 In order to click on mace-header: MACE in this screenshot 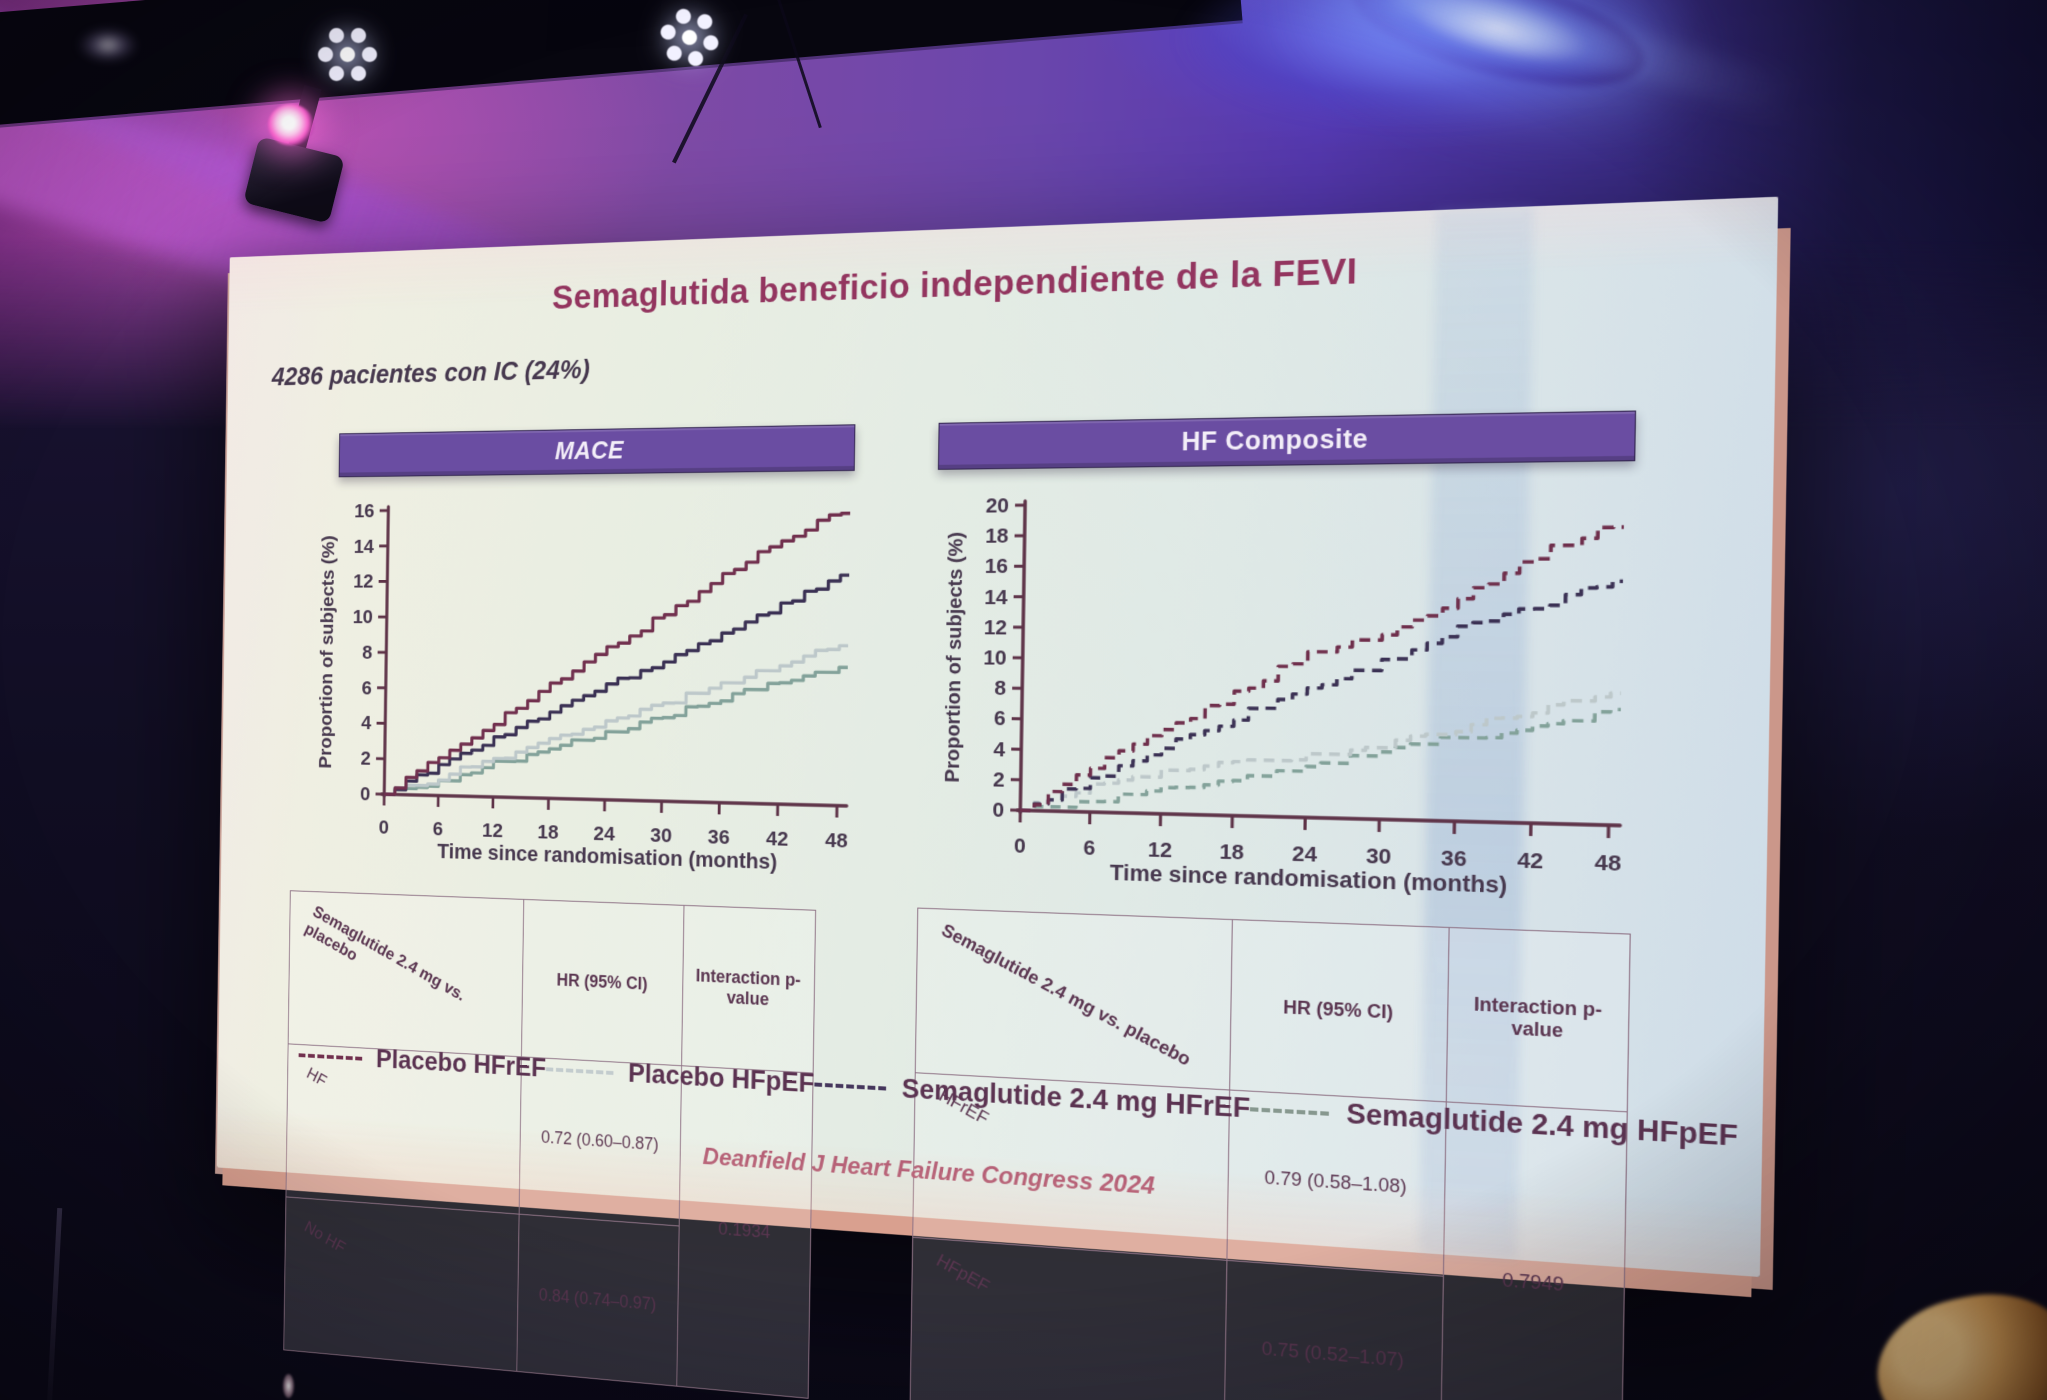, I will do `click(597, 451)`.